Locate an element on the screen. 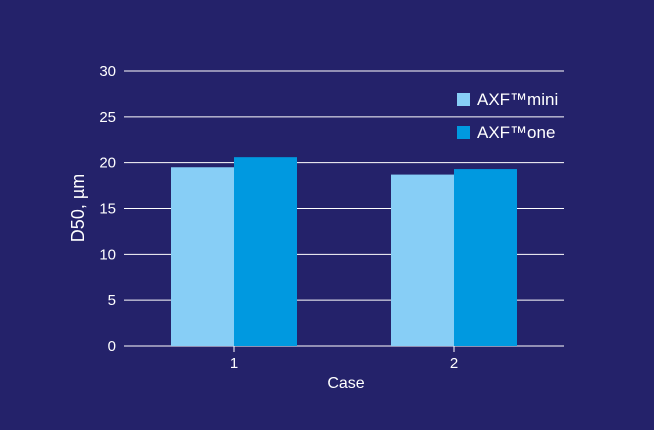 The image size is (654, 430). x-tick-label: 1 is located at coordinates (234, 363).